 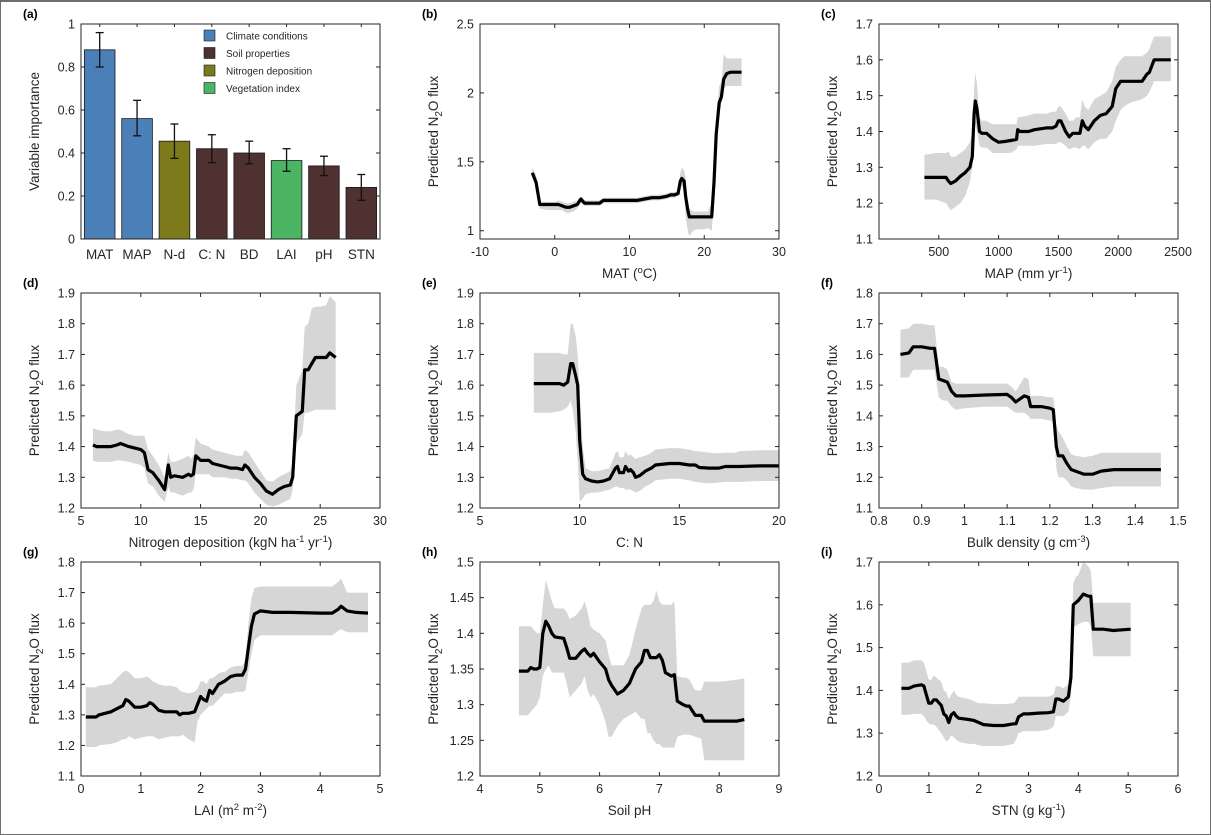 What do you see at coordinates (679, 521) in the screenshot?
I see `x-tick-label: 15` at bounding box center [679, 521].